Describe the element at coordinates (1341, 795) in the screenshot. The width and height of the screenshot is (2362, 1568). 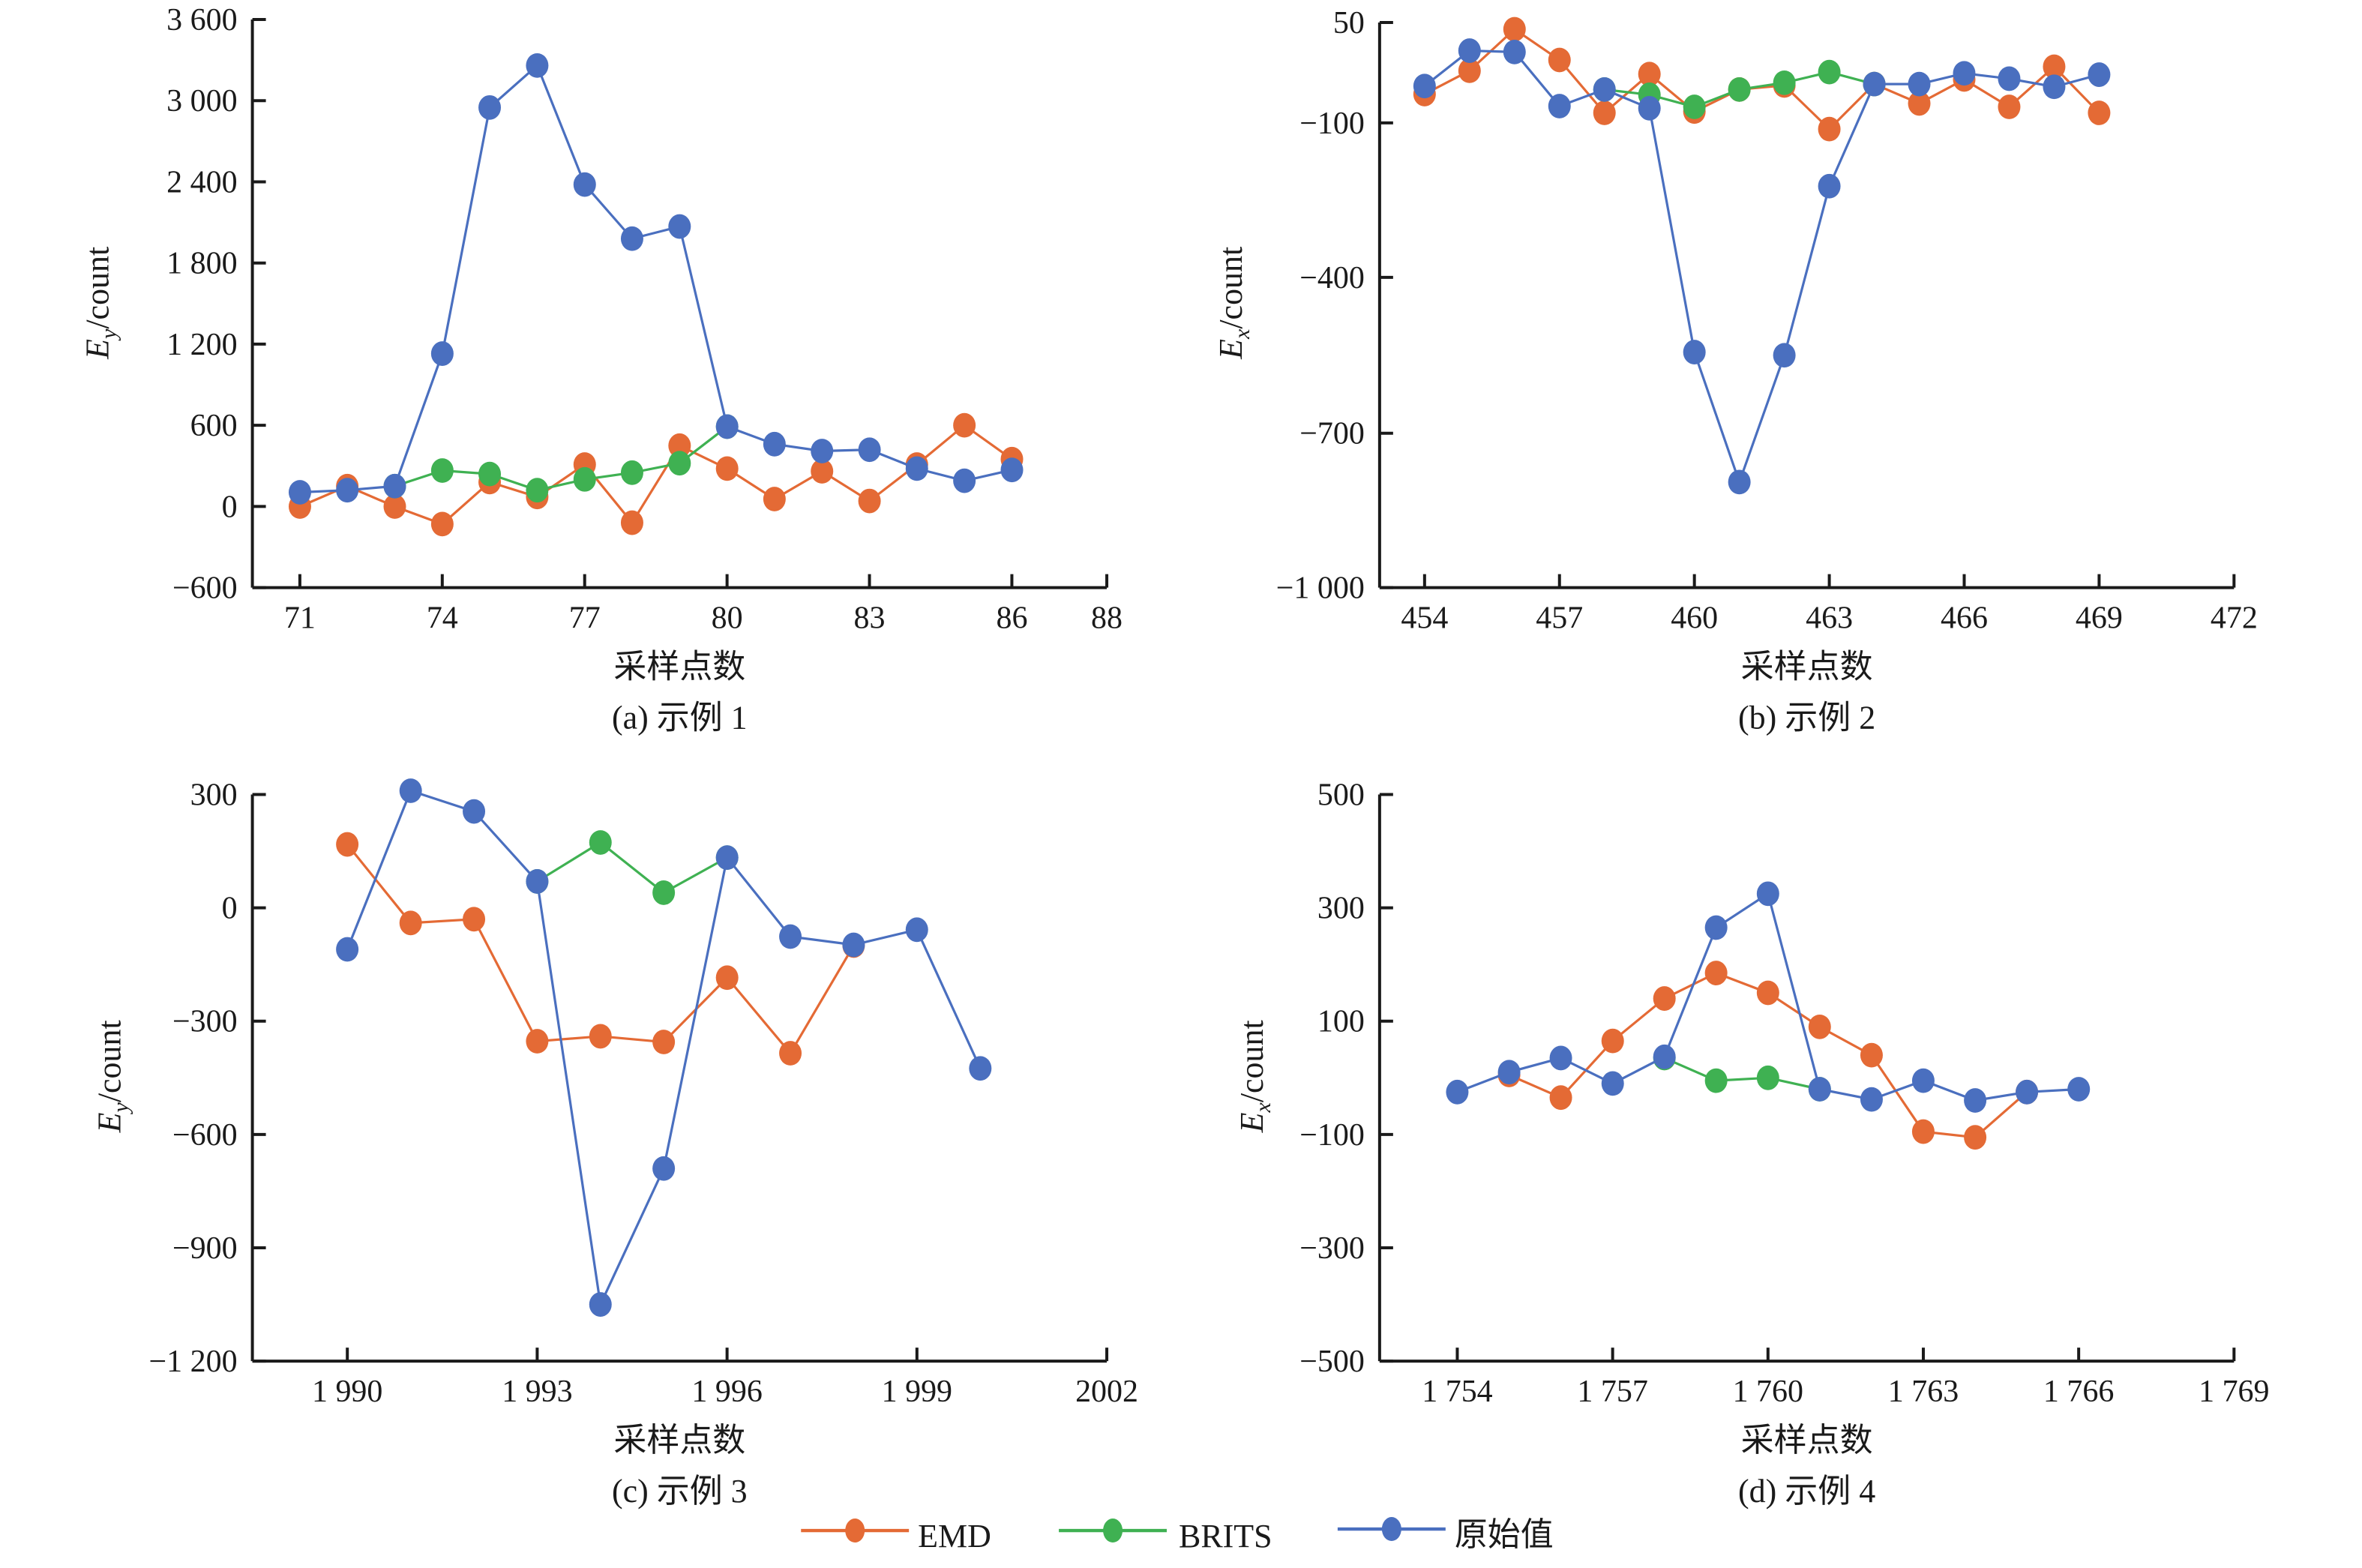
I see `y-tick-label: 500` at that location.